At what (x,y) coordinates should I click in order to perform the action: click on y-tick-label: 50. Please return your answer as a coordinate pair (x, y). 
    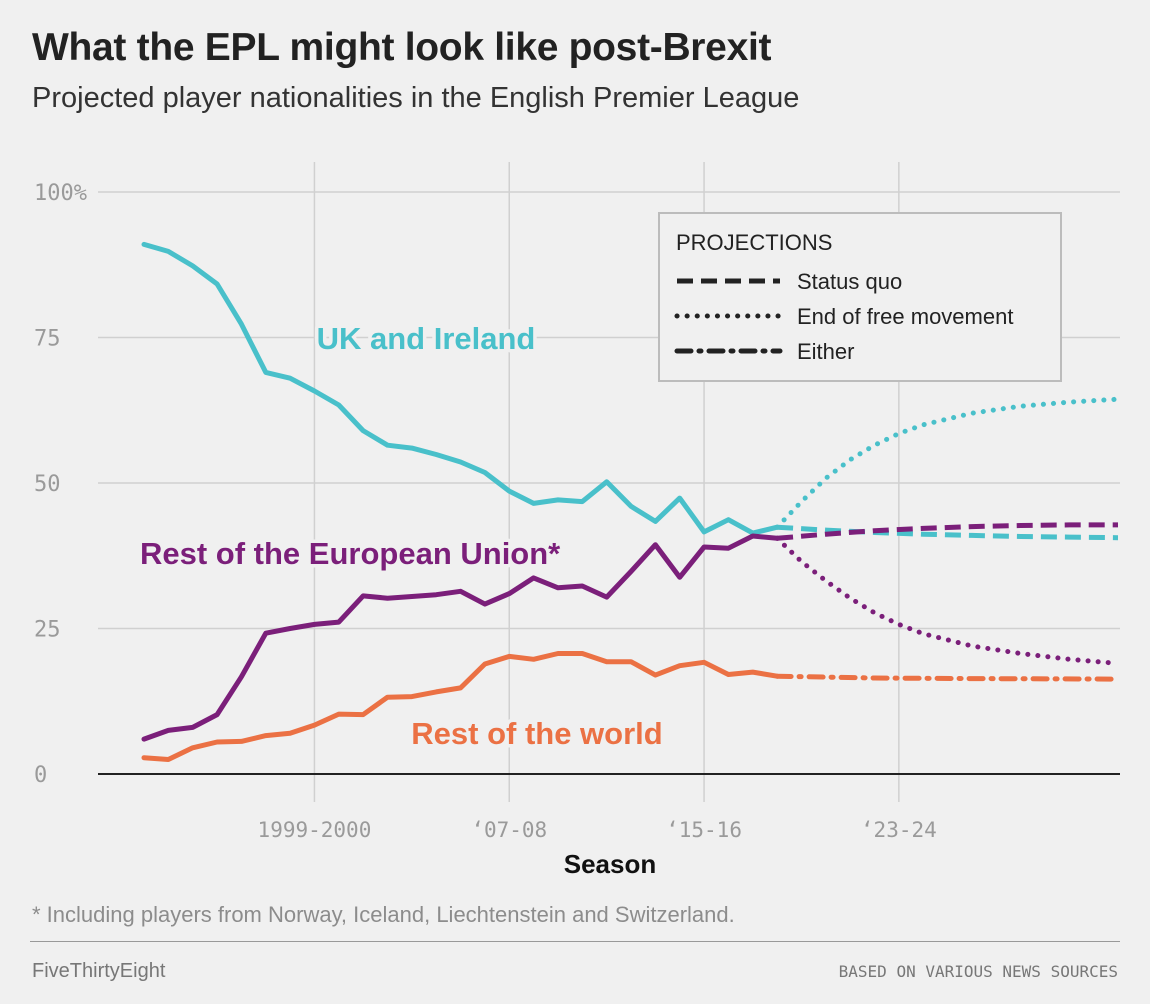
    Looking at the image, I should click on (47, 484).